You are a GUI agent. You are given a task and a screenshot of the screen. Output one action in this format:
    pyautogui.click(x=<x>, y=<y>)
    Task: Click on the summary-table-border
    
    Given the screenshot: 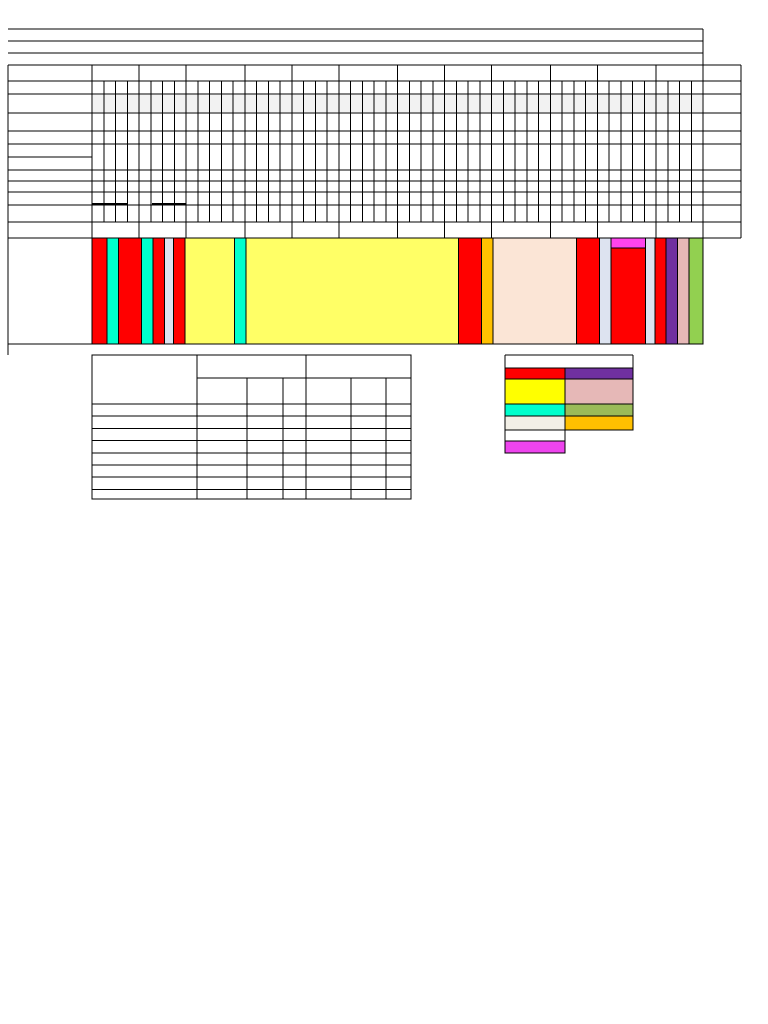 What is the action you would take?
    pyautogui.click(x=251, y=427)
    